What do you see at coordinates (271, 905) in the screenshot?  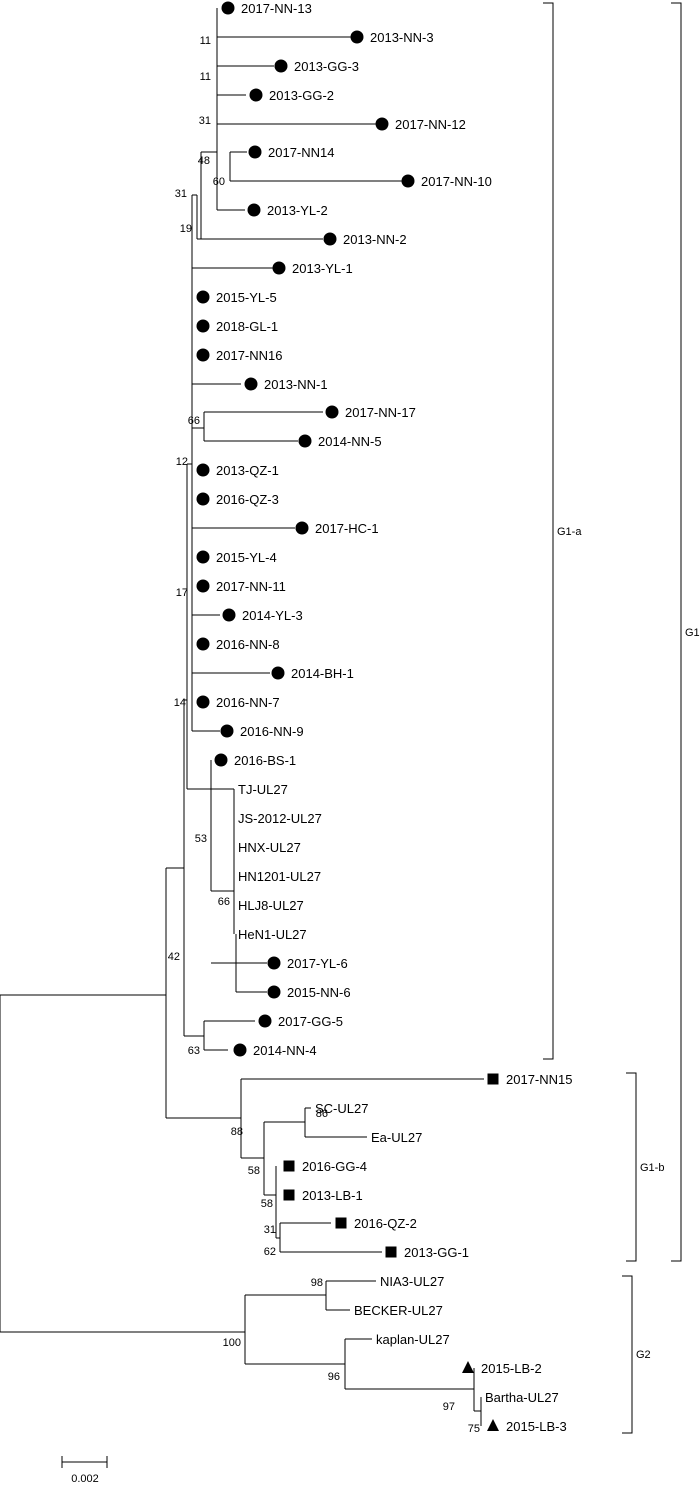 I see `tip-label: HLJ8-UL27` at bounding box center [271, 905].